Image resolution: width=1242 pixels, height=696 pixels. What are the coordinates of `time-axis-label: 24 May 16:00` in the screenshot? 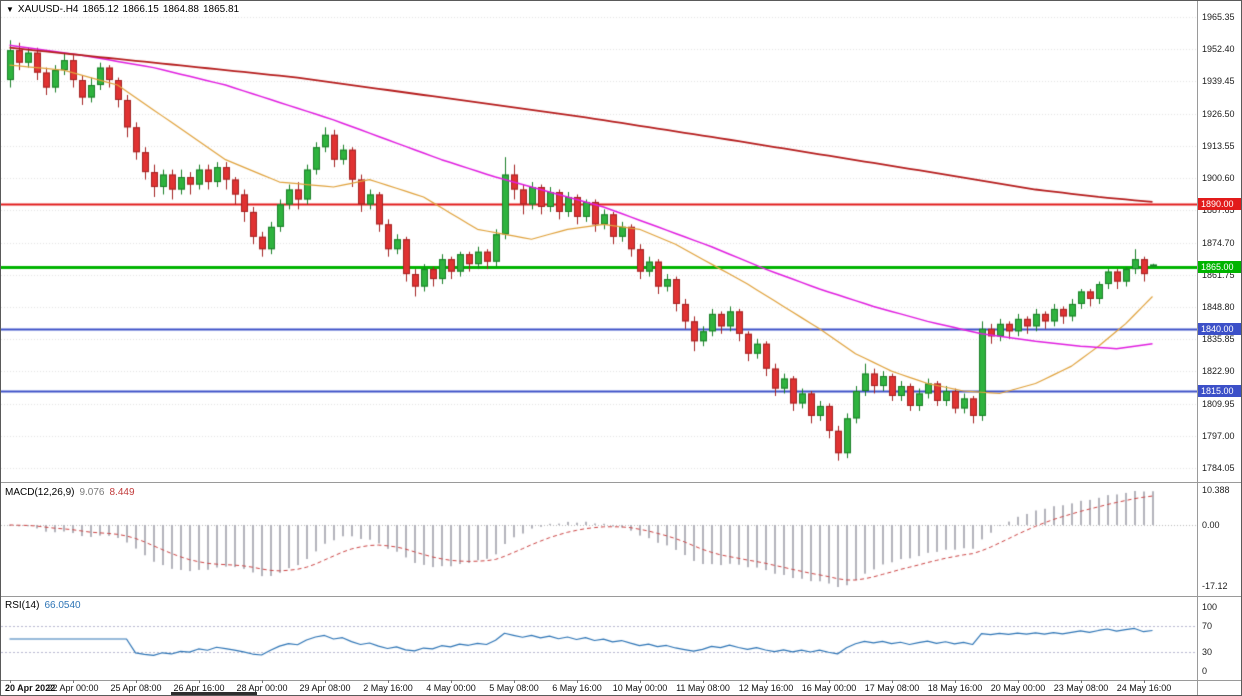 It's located at (1144, 688).